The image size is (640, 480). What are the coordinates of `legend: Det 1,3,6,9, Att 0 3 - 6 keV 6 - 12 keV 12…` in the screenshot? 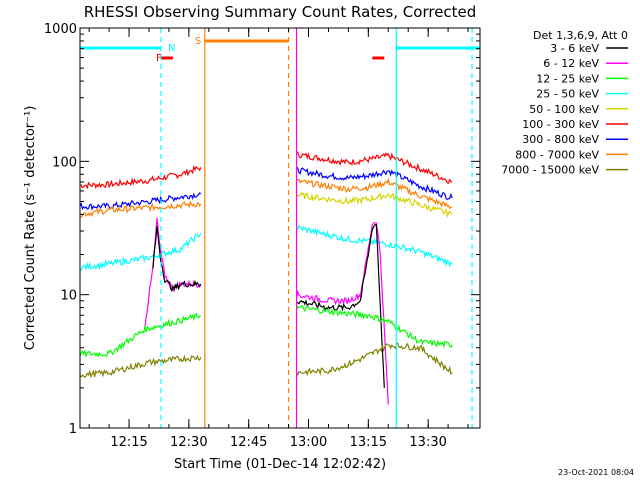 It's located at (564, 103).